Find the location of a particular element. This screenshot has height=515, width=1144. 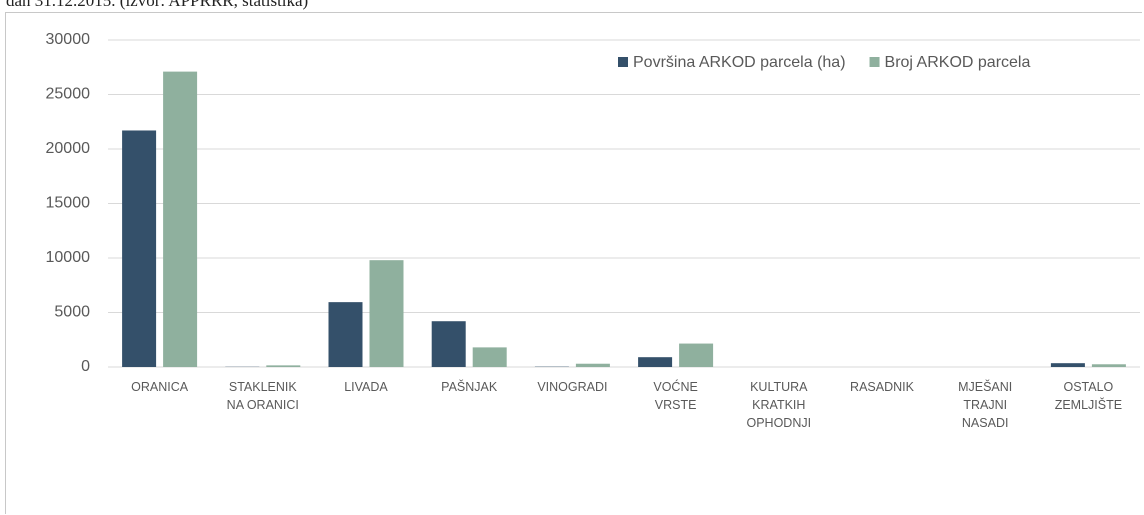

y-tick-label: 10000 is located at coordinates (68, 257).